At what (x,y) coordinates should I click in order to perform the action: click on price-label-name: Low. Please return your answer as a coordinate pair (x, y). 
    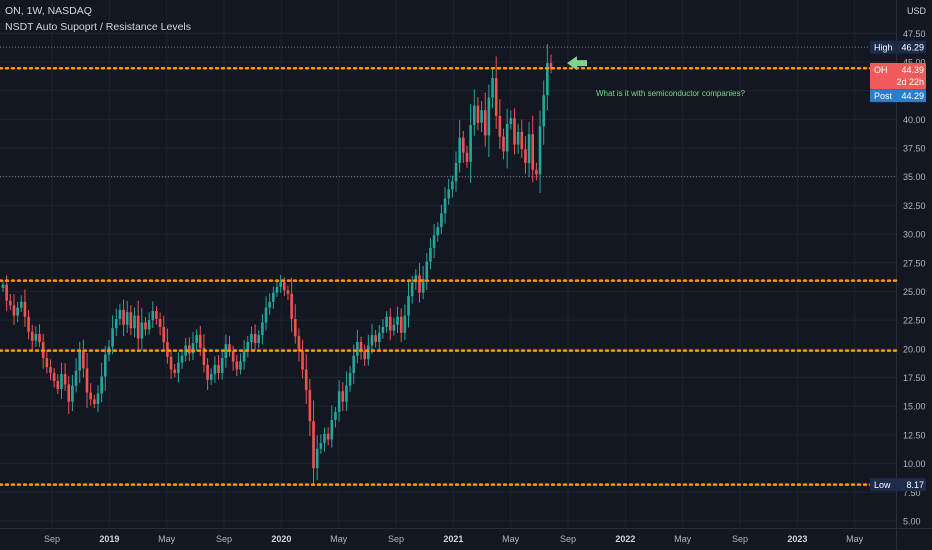
    Looking at the image, I should click on (882, 485).